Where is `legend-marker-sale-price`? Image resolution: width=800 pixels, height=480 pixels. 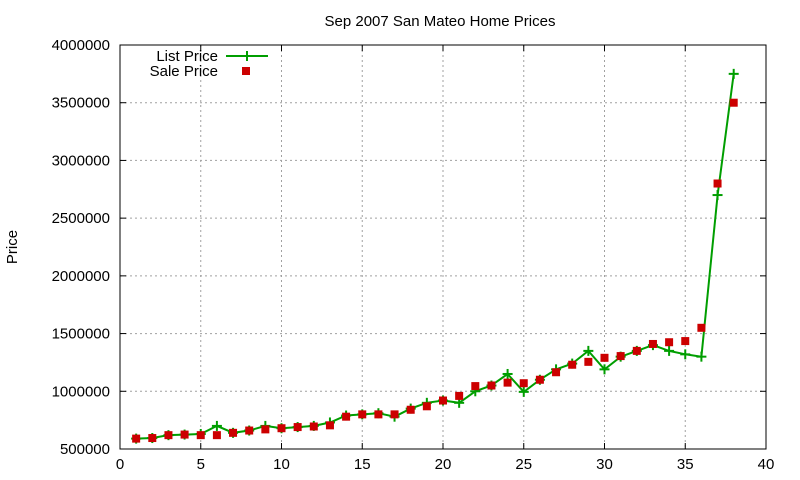
legend-marker-sale-price is located at coordinates (246, 71).